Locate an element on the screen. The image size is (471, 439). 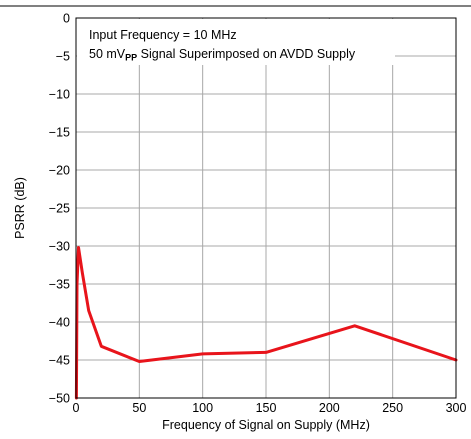
y-tick-label: −35 is located at coordinates (59, 285).